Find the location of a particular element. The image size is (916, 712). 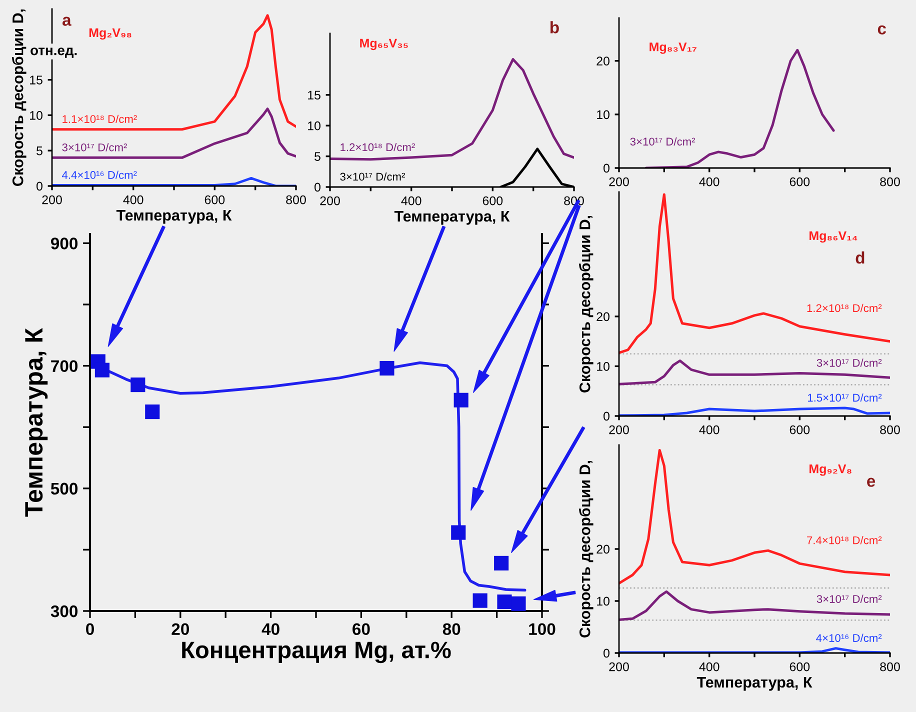

annotation: отн.ед. is located at coordinates (53, 53).